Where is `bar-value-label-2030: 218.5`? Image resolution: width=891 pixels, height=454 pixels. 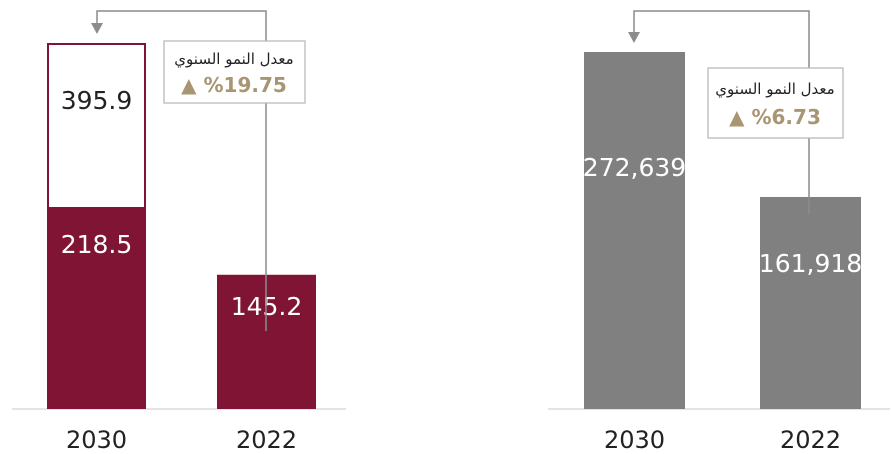
bar-value-label-2030: 218.5 is located at coordinates (97, 244).